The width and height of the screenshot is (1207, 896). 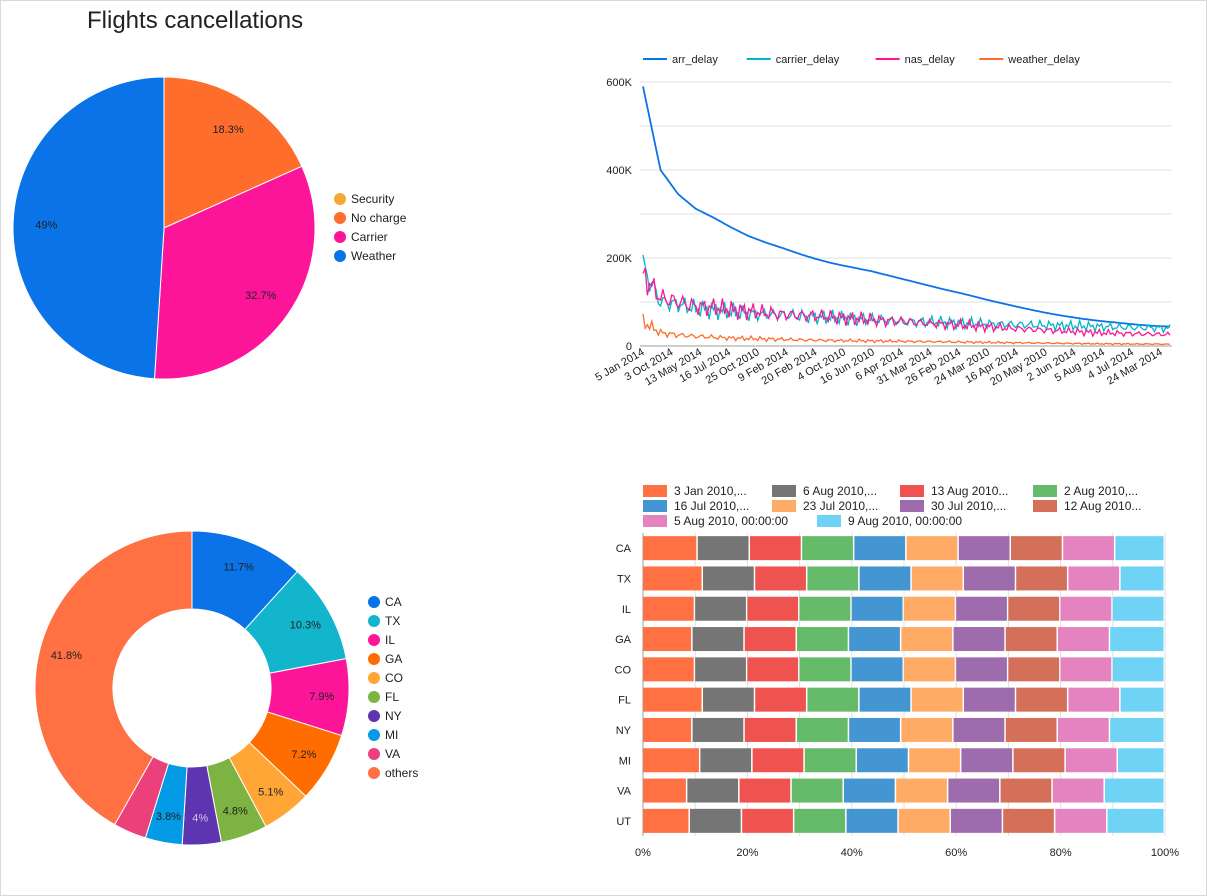 What do you see at coordinates (393, 602) in the screenshot?
I see `legend-label: CA` at bounding box center [393, 602].